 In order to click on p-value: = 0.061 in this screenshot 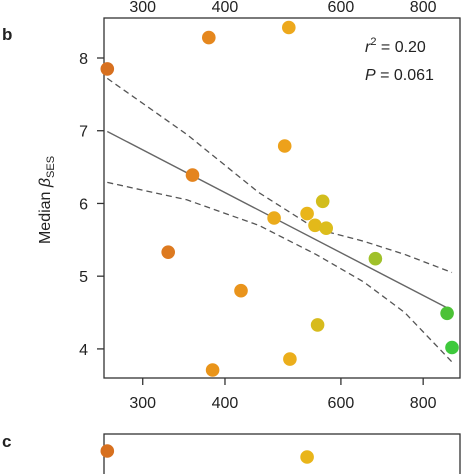, I will do `click(405, 75)`.